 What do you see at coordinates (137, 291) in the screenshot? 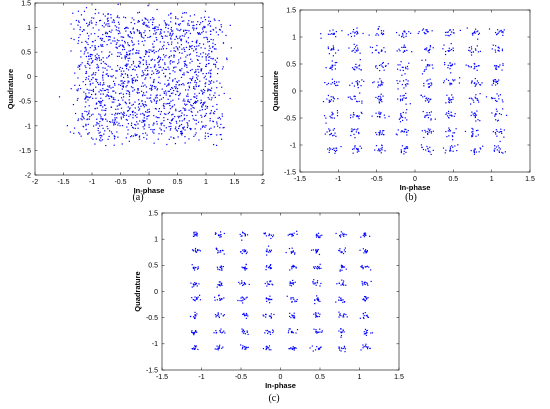
I see `panel-c-y-axis-label: Quadrature` at bounding box center [137, 291].